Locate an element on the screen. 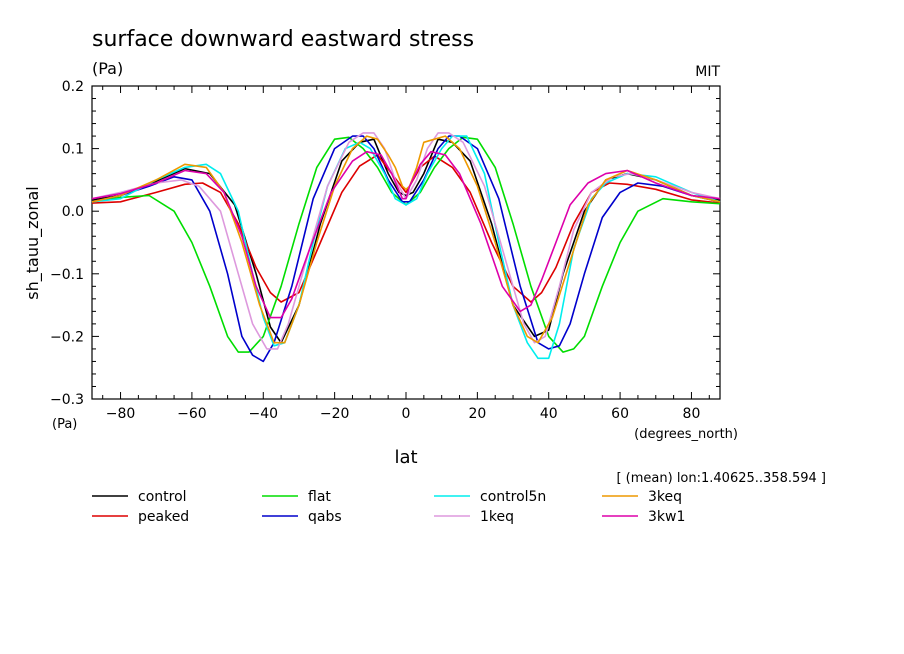  x-tick-label: 60 is located at coordinates (620, 414).